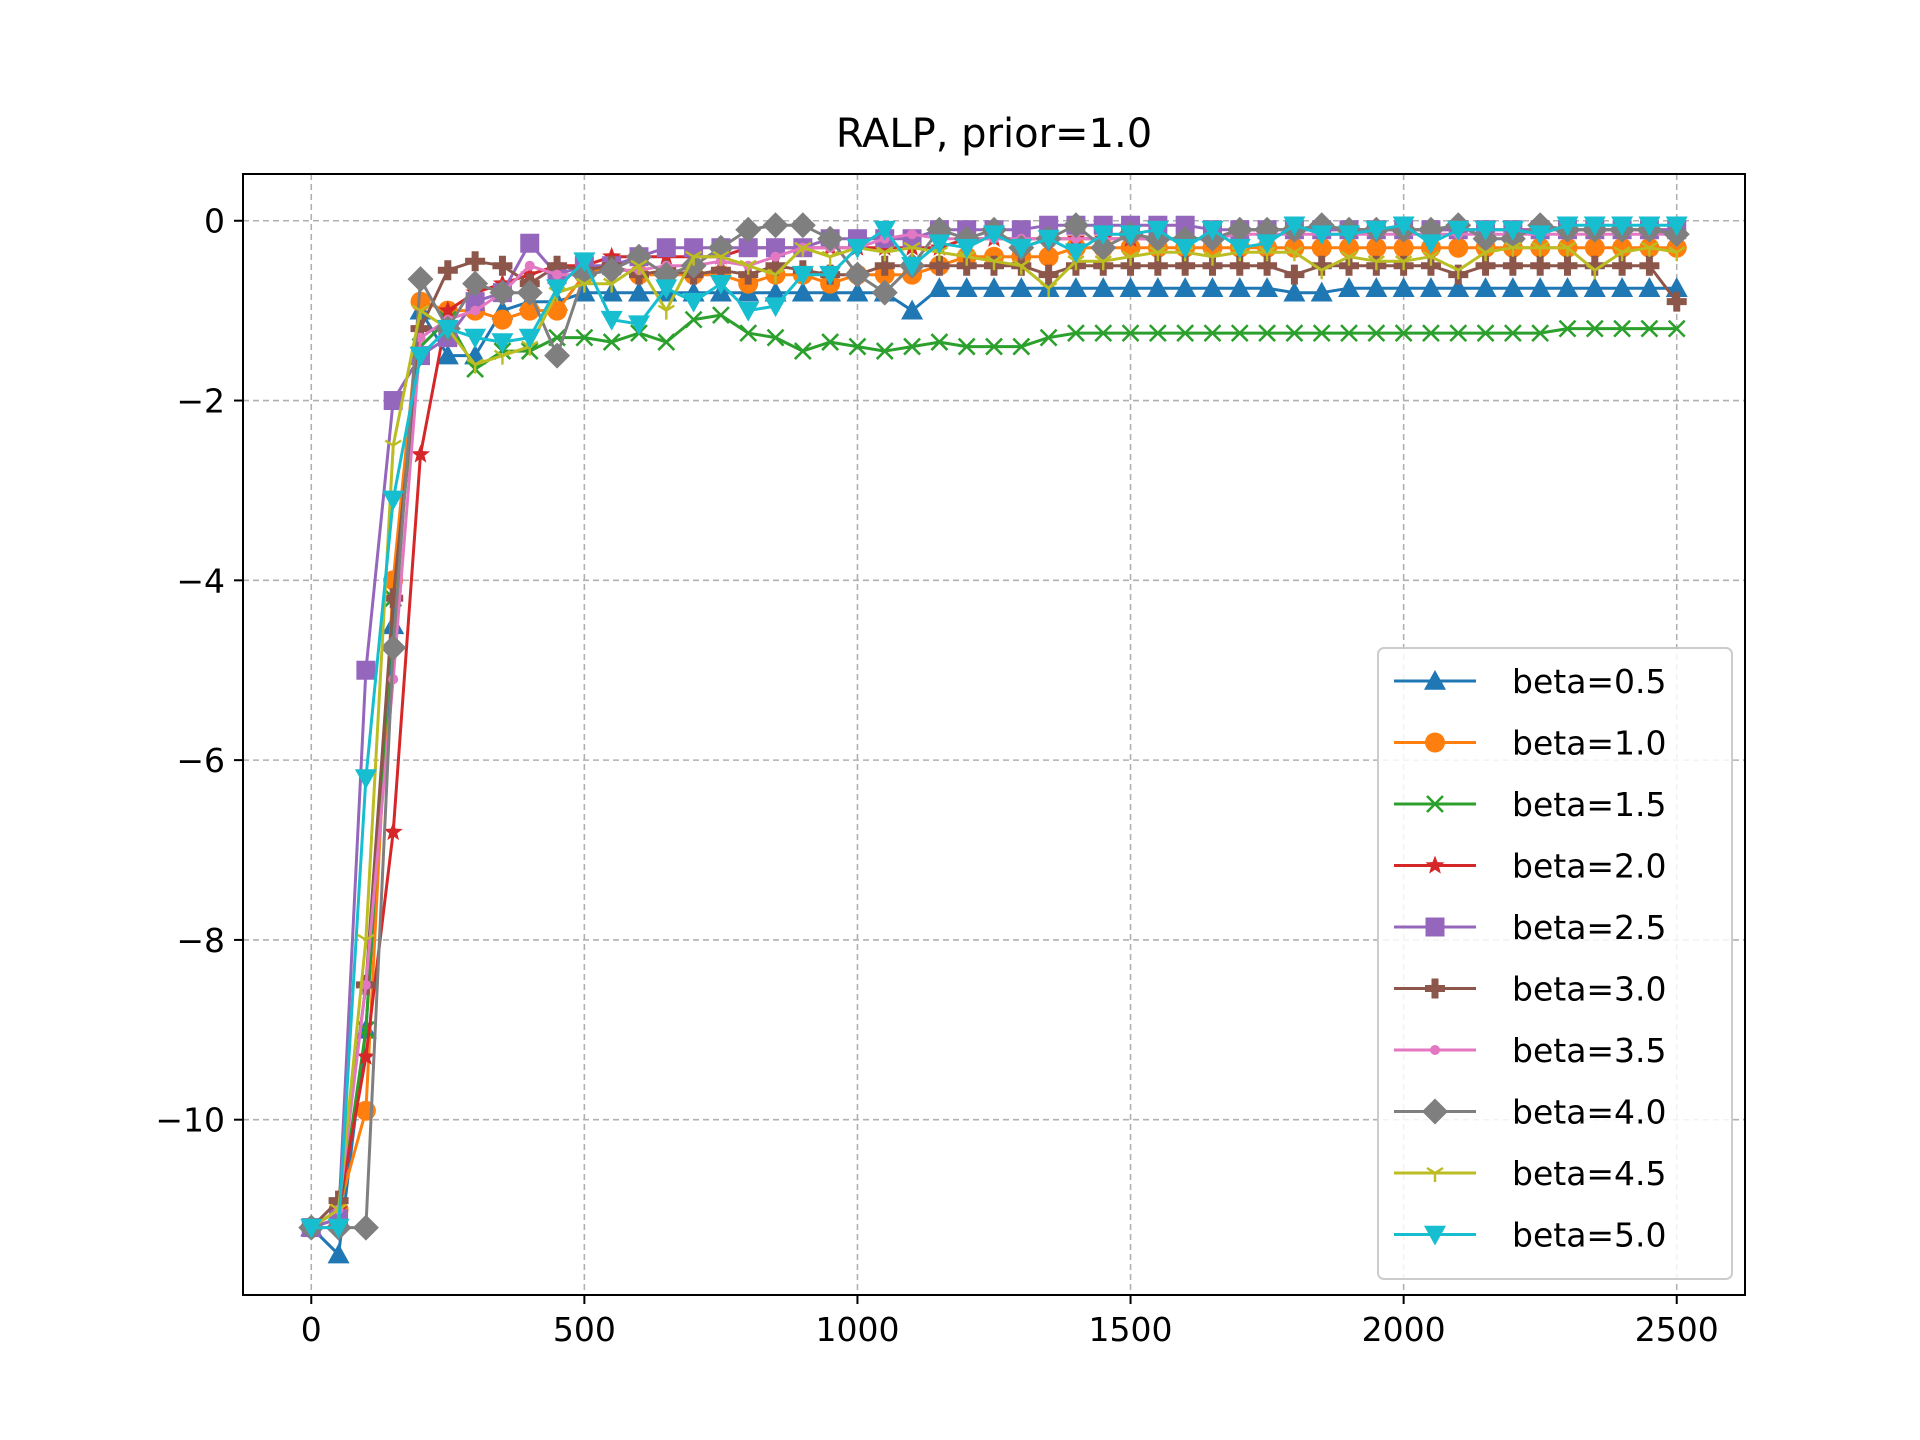 Image resolution: width=1920 pixels, height=1440 pixels. What do you see at coordinates (1677, 1329) in the screenshot?
I see `x-tick-label: 2500` at bounding box center [1677, 1329].